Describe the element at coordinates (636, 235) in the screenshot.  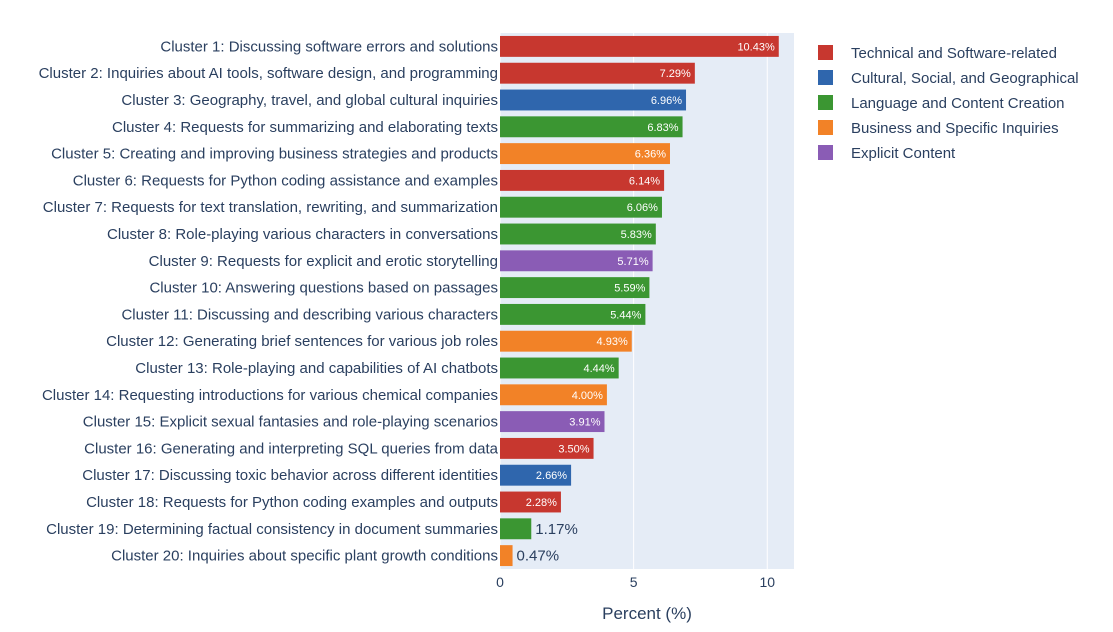
I see `value-label: 5.83%` at that location.